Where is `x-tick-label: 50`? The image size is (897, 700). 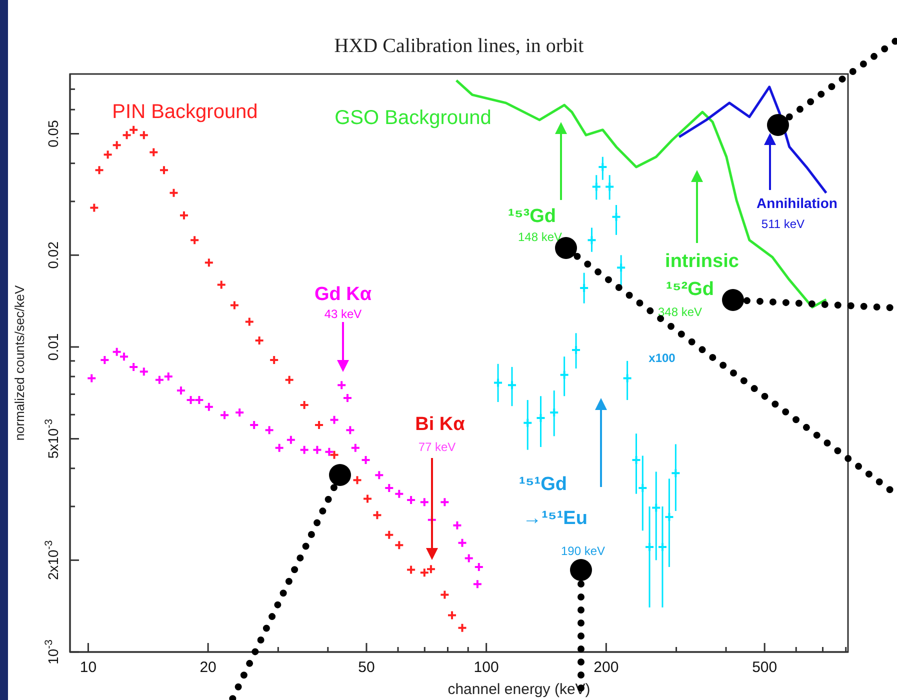 x-tick-label: 50 is located at coordinates (366, 667).